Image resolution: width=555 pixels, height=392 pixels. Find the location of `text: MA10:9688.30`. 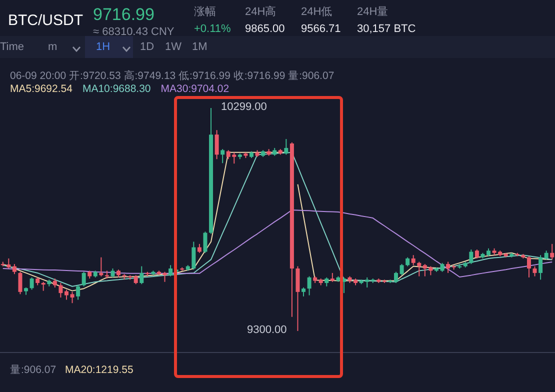

text: MA10:9688.30 is located at coordinates (116, 89).